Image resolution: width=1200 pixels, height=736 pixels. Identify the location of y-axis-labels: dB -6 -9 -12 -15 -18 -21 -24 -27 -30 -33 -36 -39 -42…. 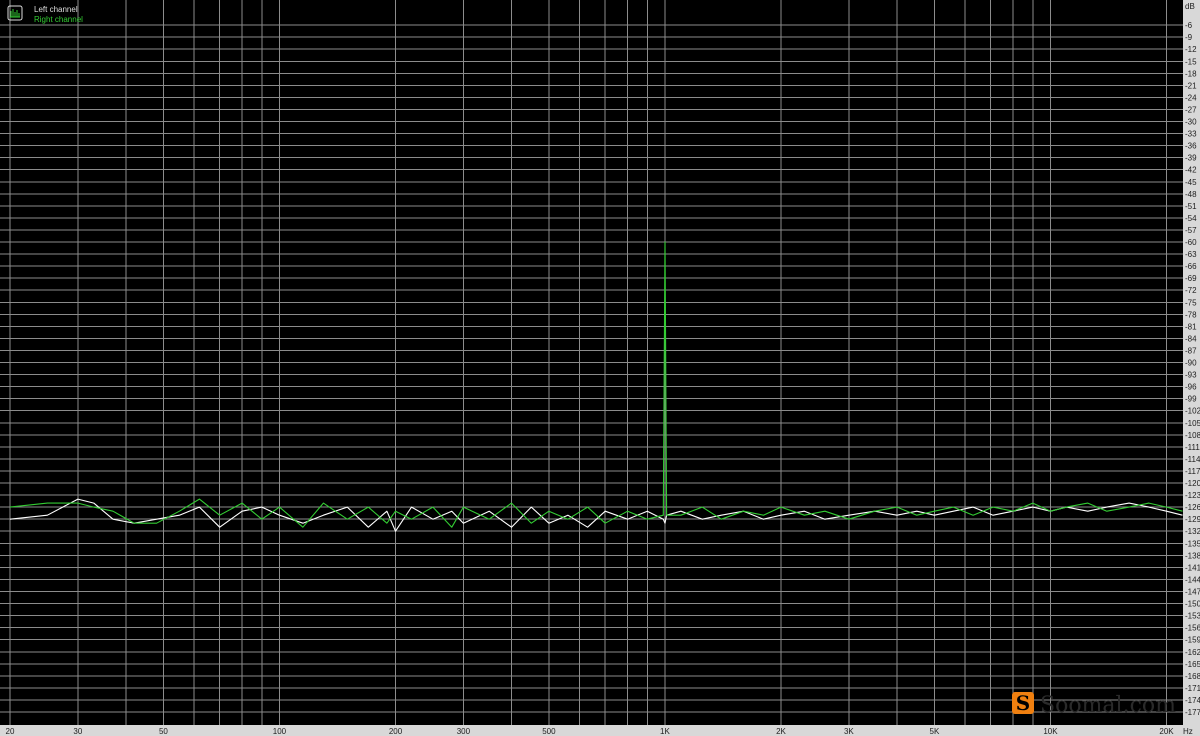
(1192, 359).